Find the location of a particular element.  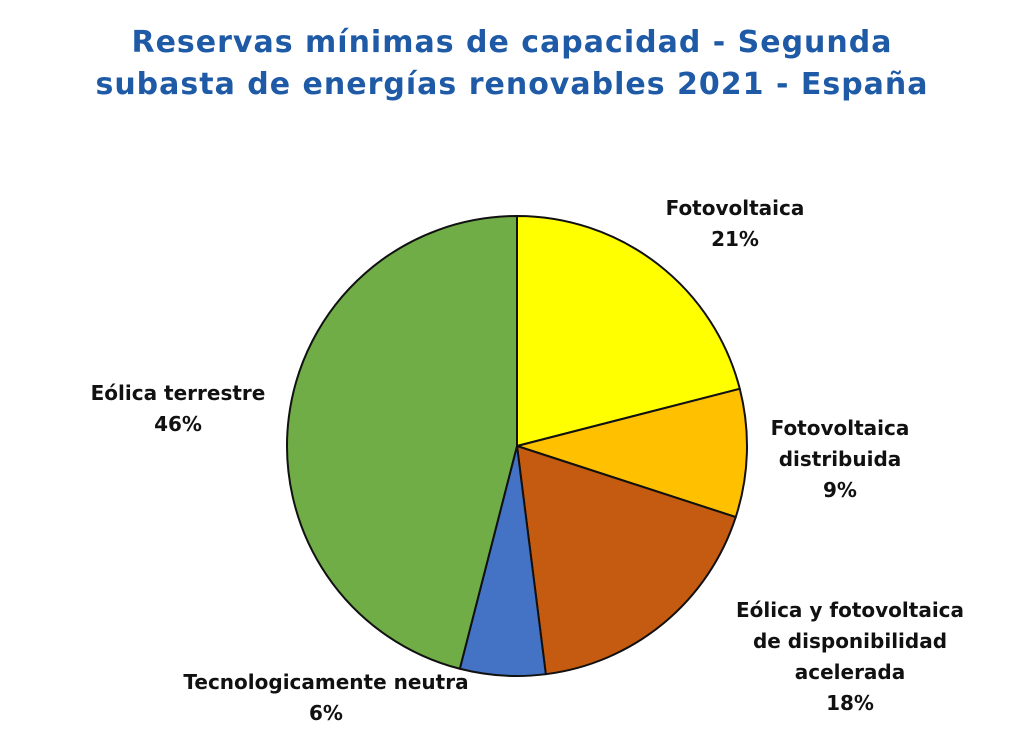

slice-name-fotovoltaica: Fotovoltaica is located at coordinates (735, 208).